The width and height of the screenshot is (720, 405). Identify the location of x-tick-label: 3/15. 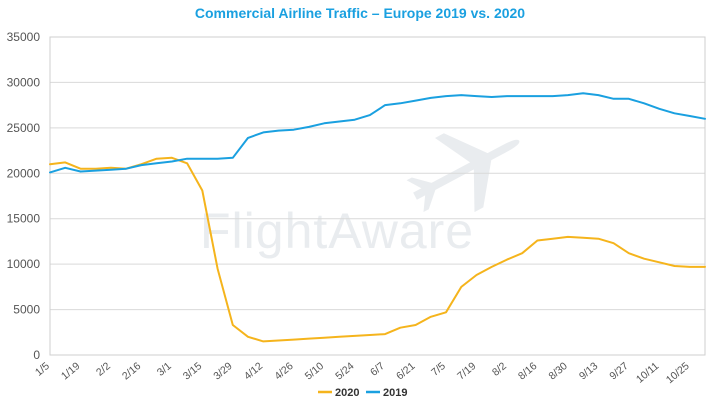
(192, 371).